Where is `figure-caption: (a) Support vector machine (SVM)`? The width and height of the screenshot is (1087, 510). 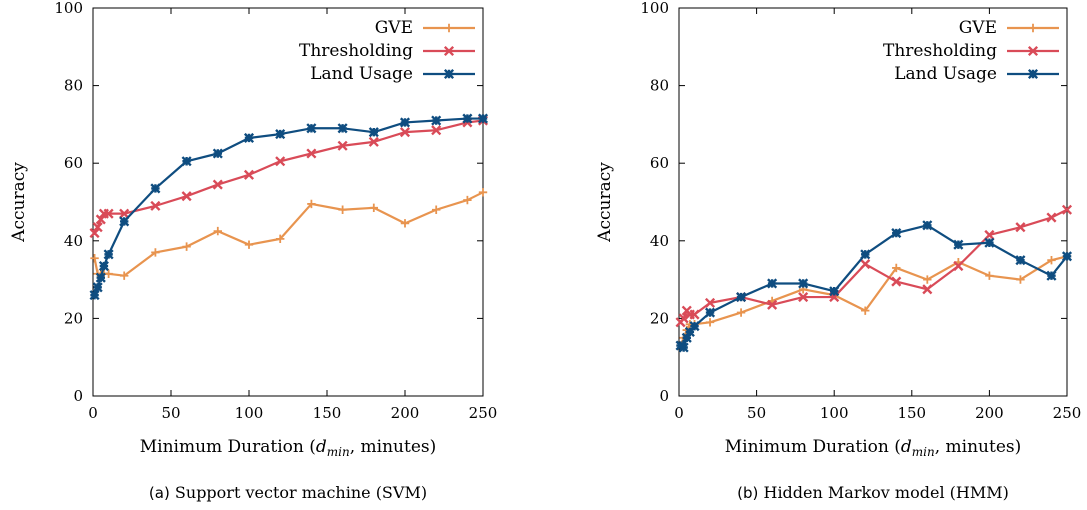 figure-caption: (a) Support vector machine (SVM) is located at coordinates (288, 492).